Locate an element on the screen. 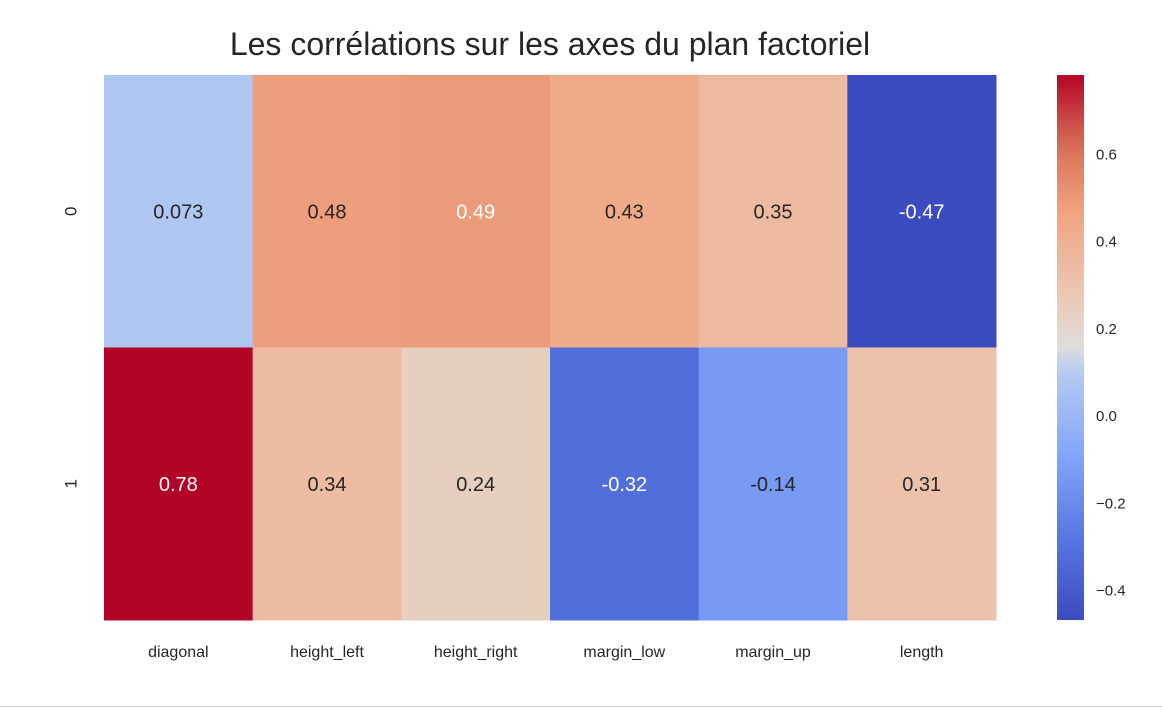  cell-value-label: 0.073 is located at coordinates (178, 212).